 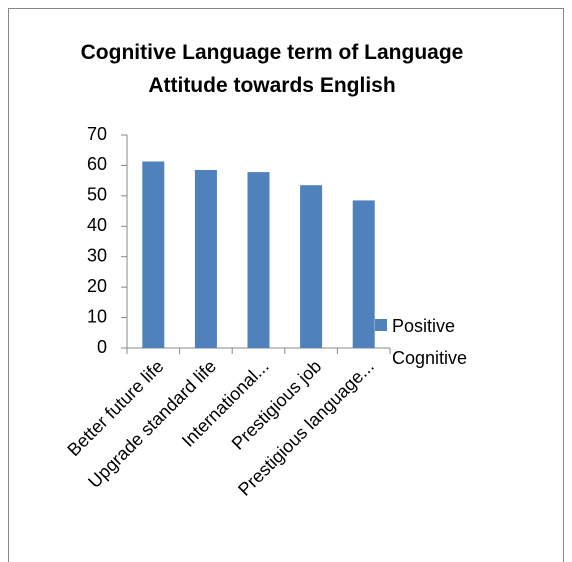 I want to click on legend-label: Positive Cognitive, so click(x=430, y=342).